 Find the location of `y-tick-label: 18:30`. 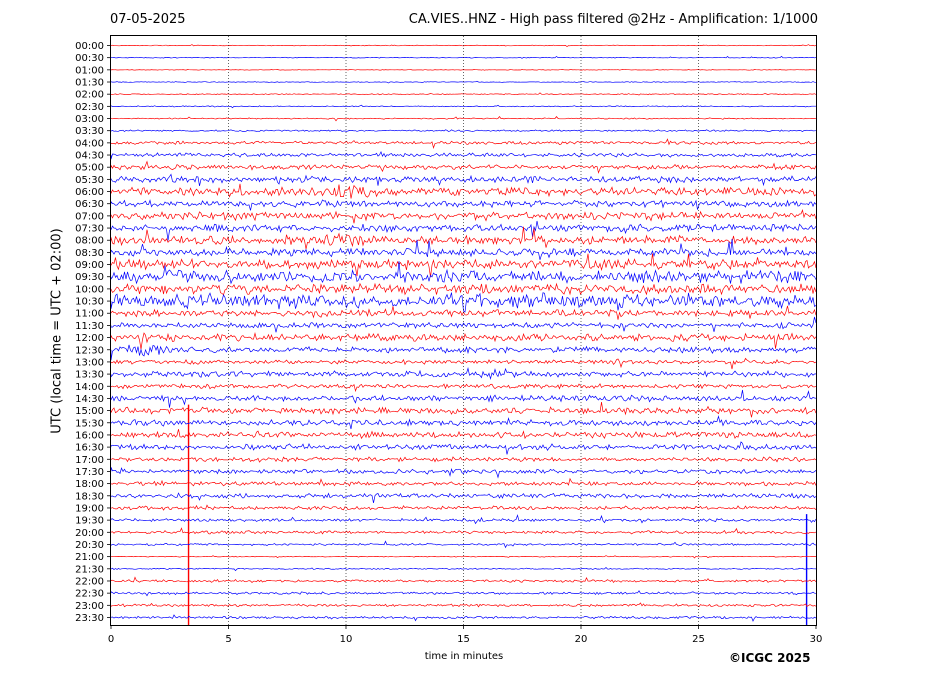

y-tick-label: 18:30 is located at coordinates (89, 496).